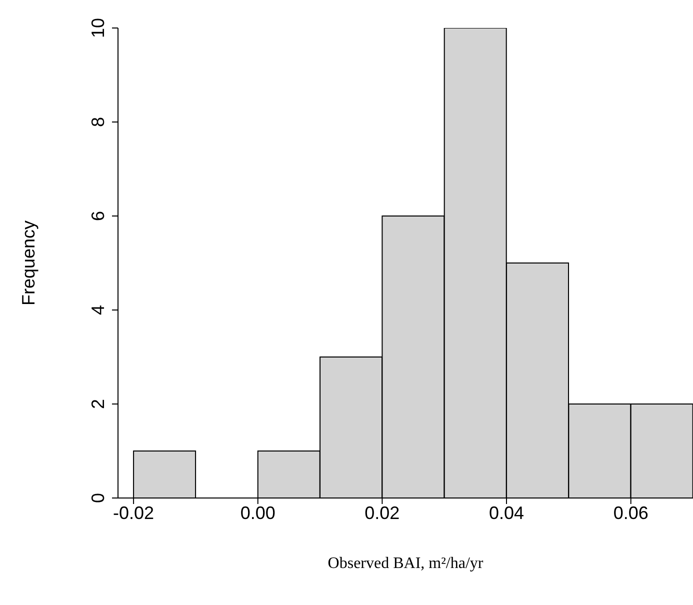 Image resolution: width=693 pixels, height=605 pixels. What do you see at coordinates (258, 512) in the screenshot?
I see `x-tick-label: 0.00` at bounding box center [258, 512].